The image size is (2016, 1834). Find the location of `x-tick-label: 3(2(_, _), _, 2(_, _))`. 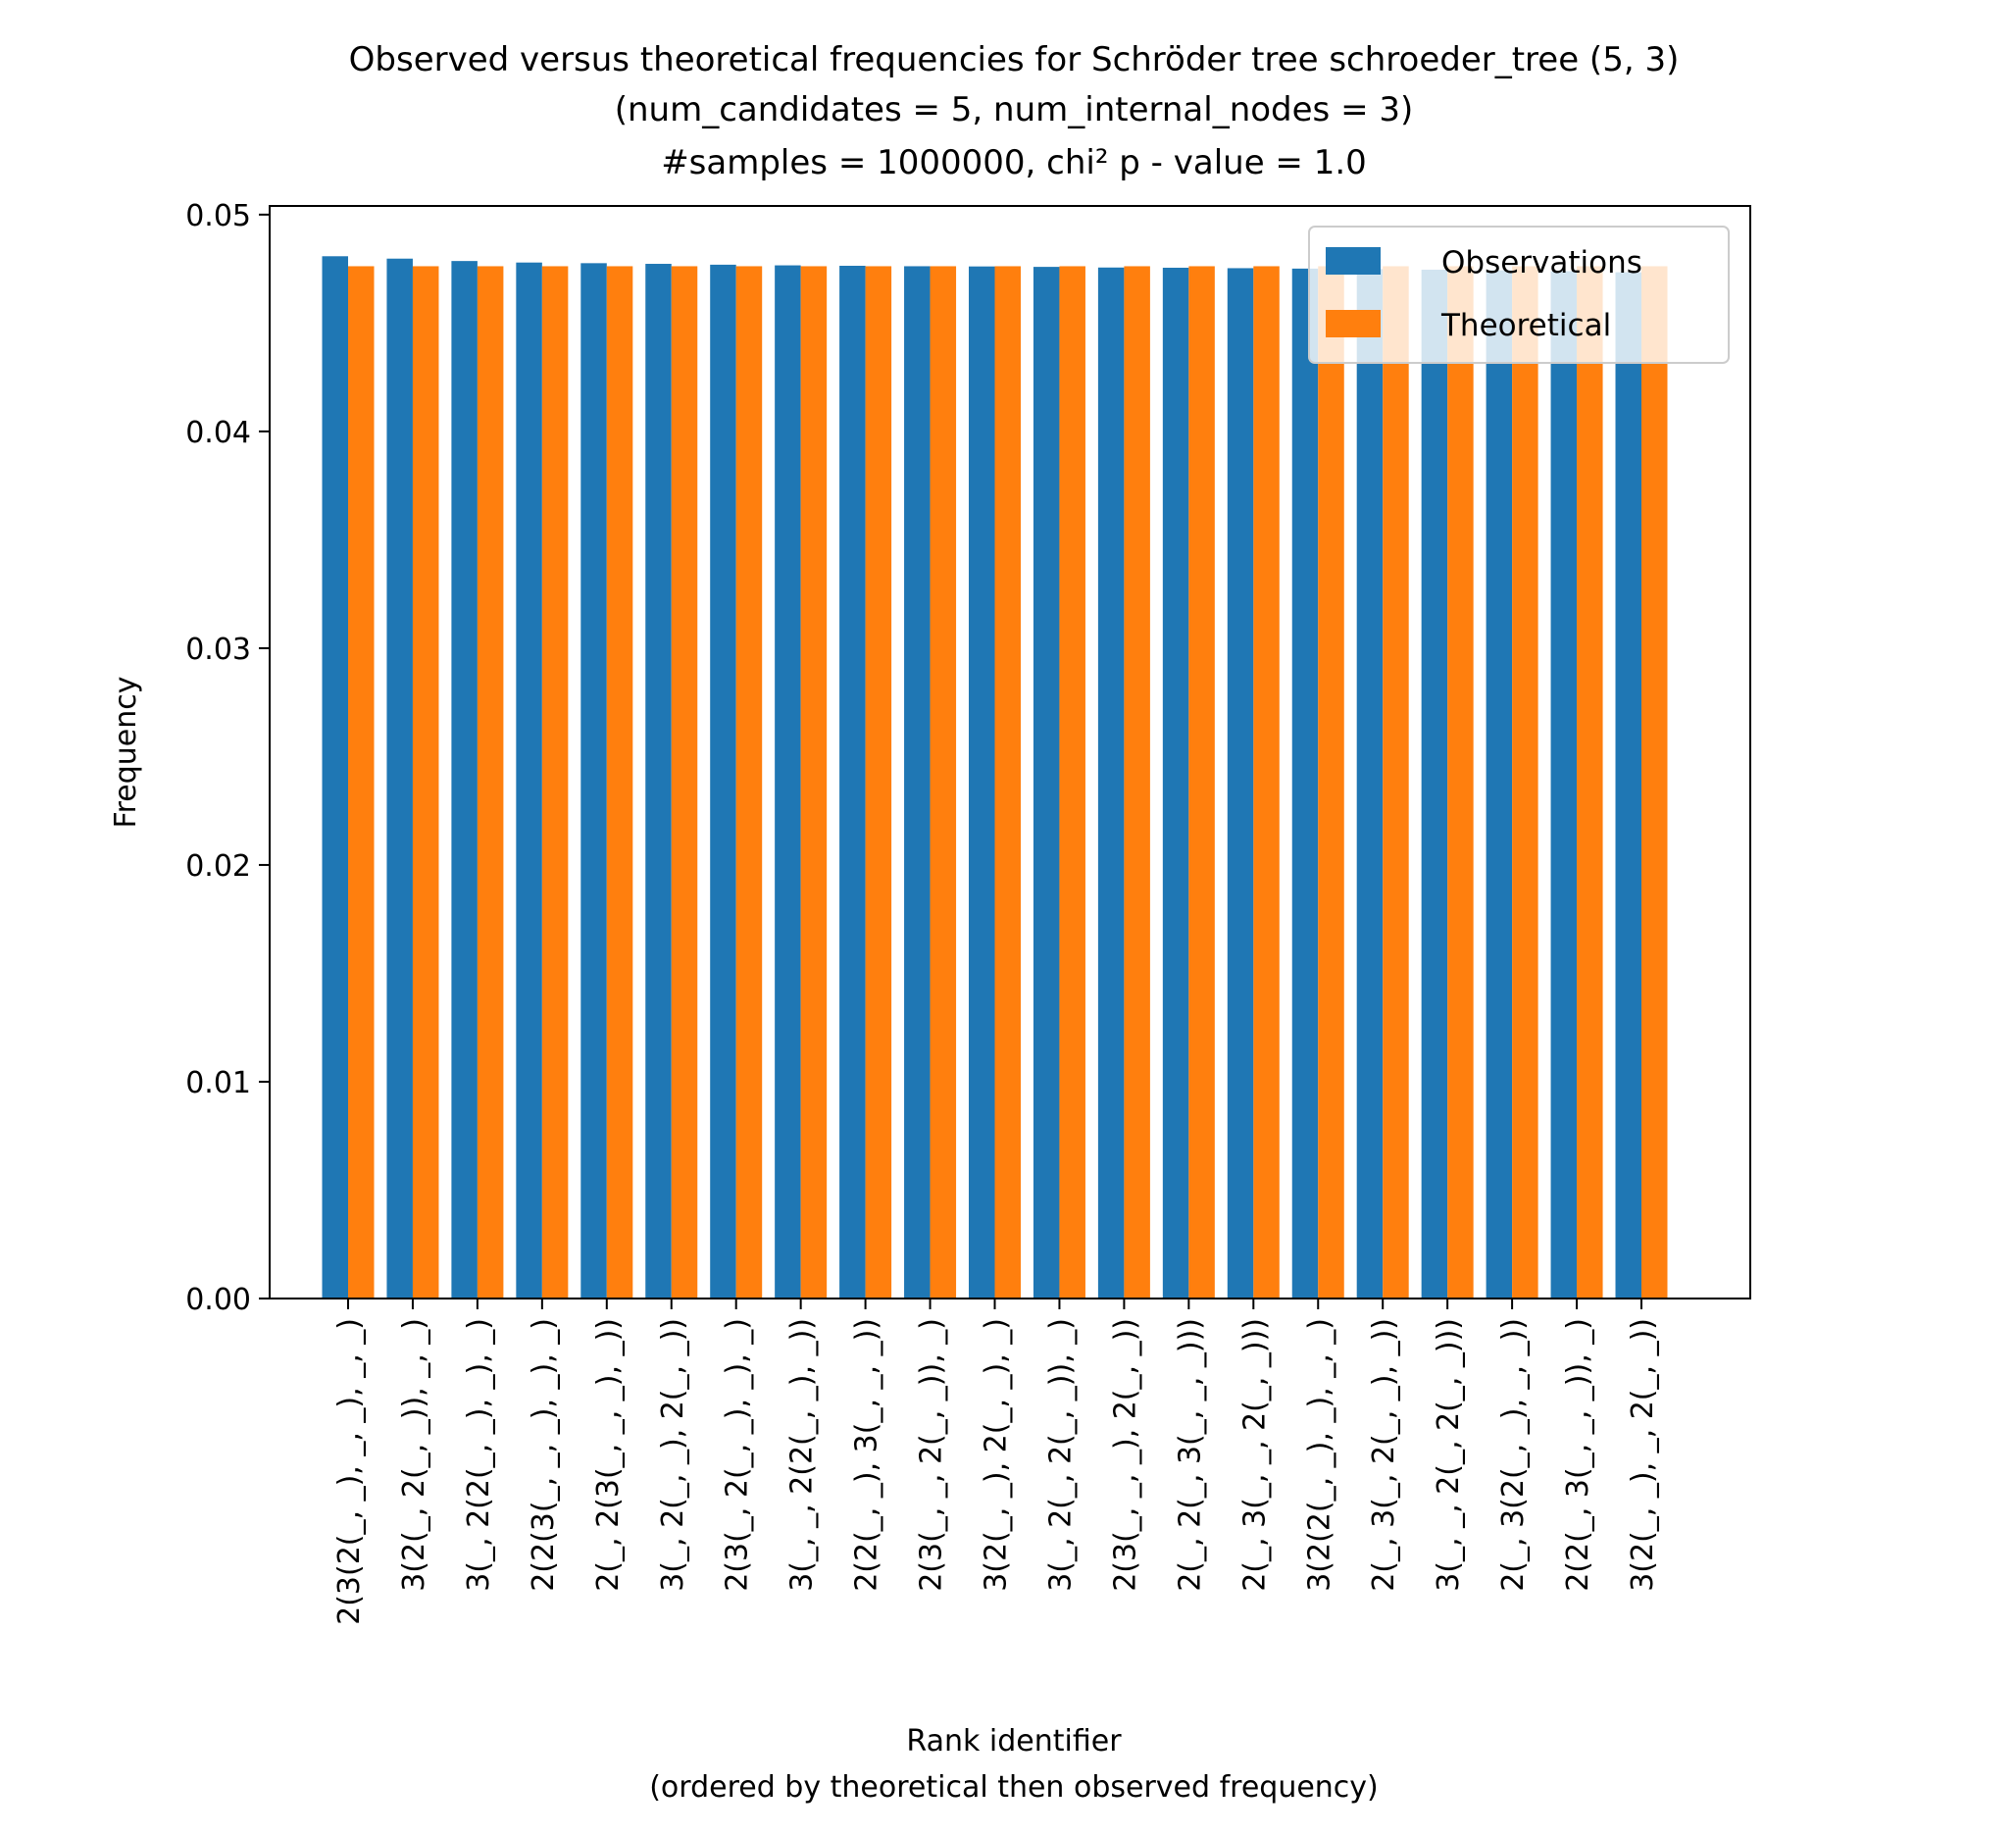

x-tick-label: 3(2(_, _), _, 2(_, _)) is located at coordinates (1643, 1455).